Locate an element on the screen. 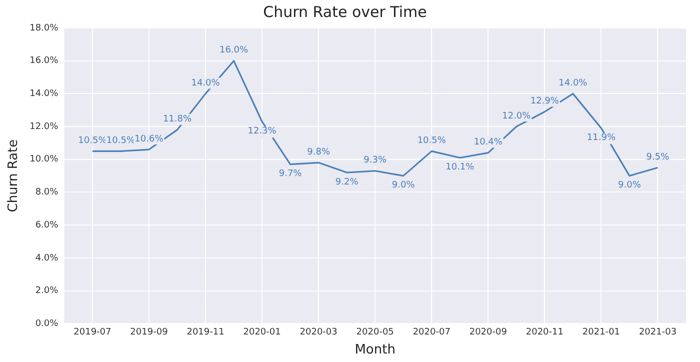 The image size is (700, 362). y-tick-label: 10.0% is located at coordinates (44, 159).